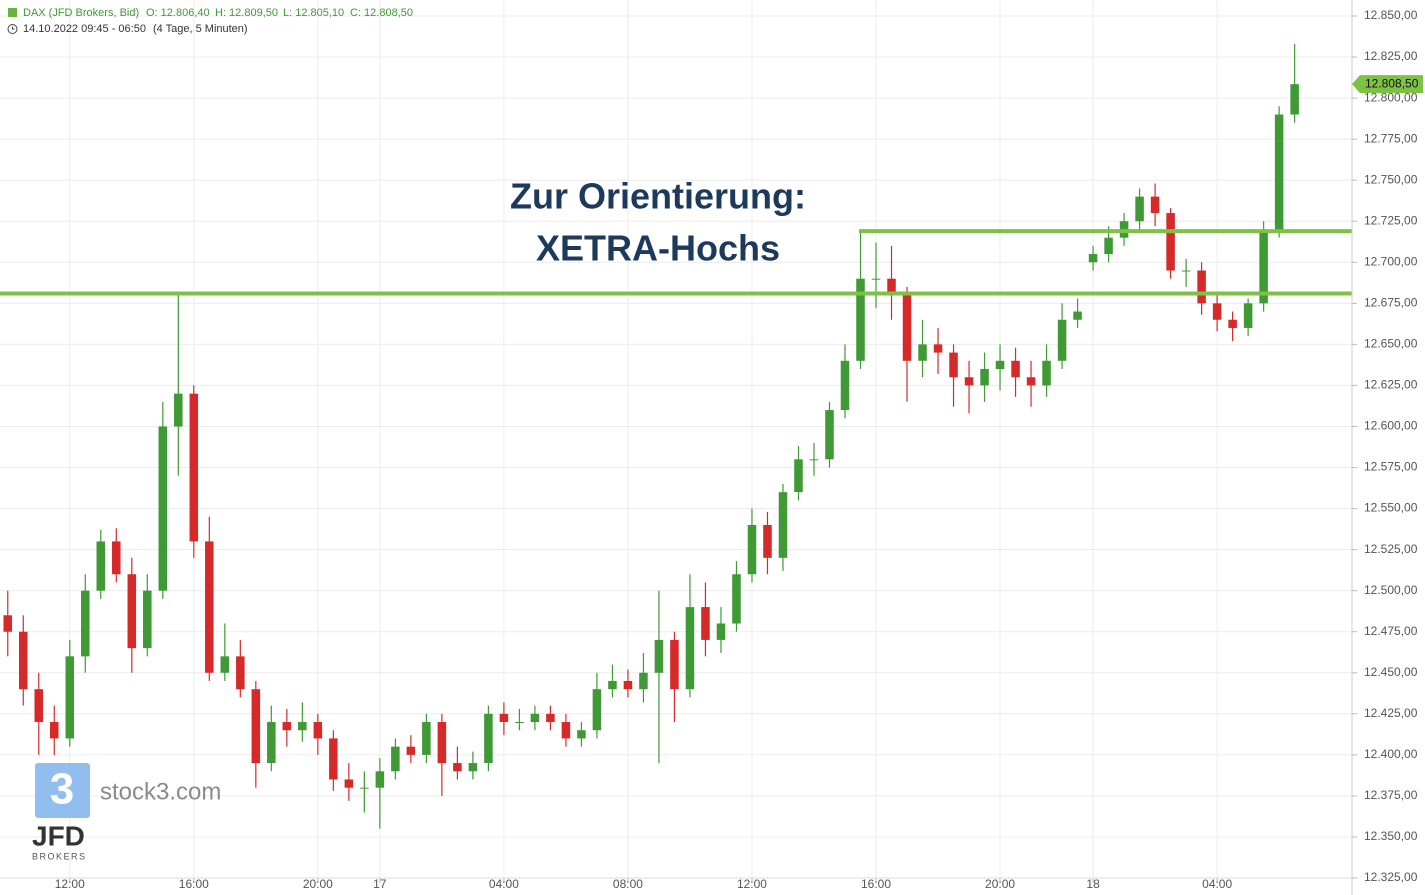 This screenshot has width=1425, height=895. What do you see at coordinates (178, 13) in the screenshot?
I see `ohlc-open: O: 12.806,40` at bounding box center [178, 13].